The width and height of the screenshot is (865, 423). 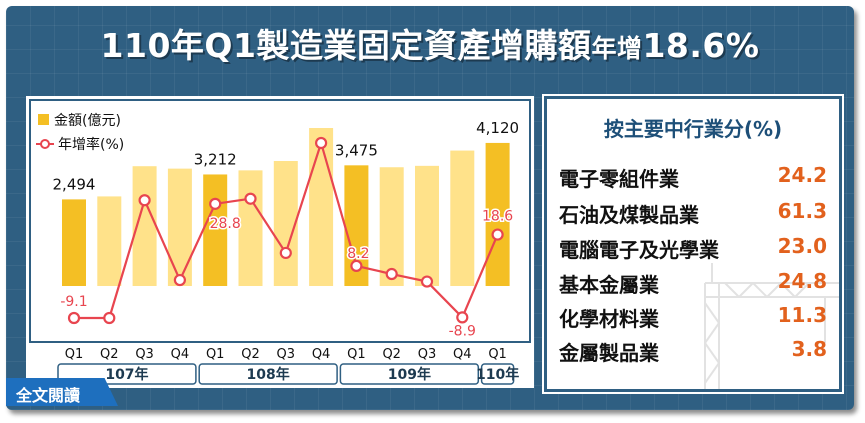 I want to click on bar-data-label: 3,475, so click(x=356, y=150).